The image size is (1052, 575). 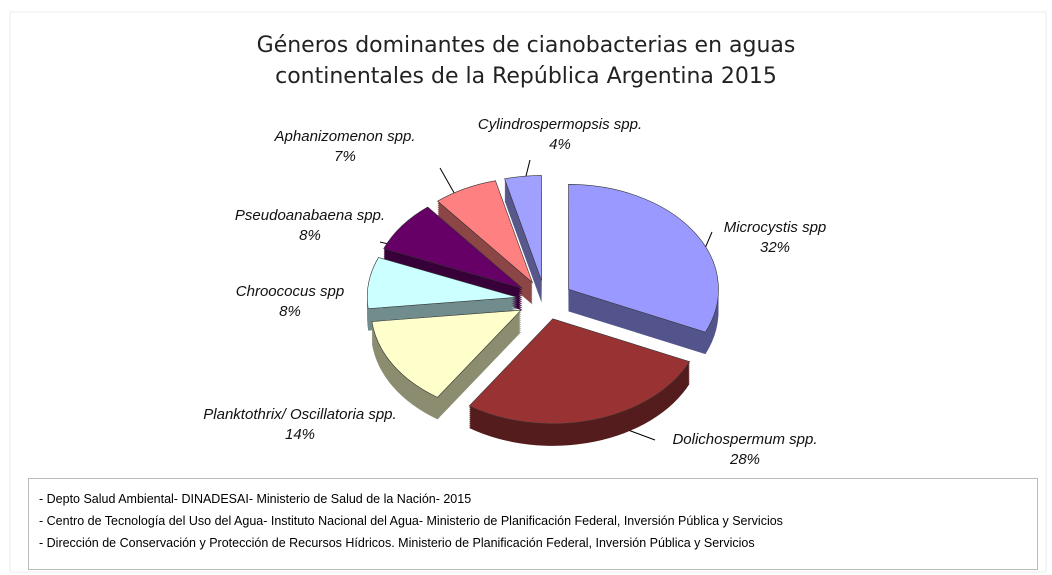 I want to click on category-label: Chroococus spp, so click(x=290, y=291).